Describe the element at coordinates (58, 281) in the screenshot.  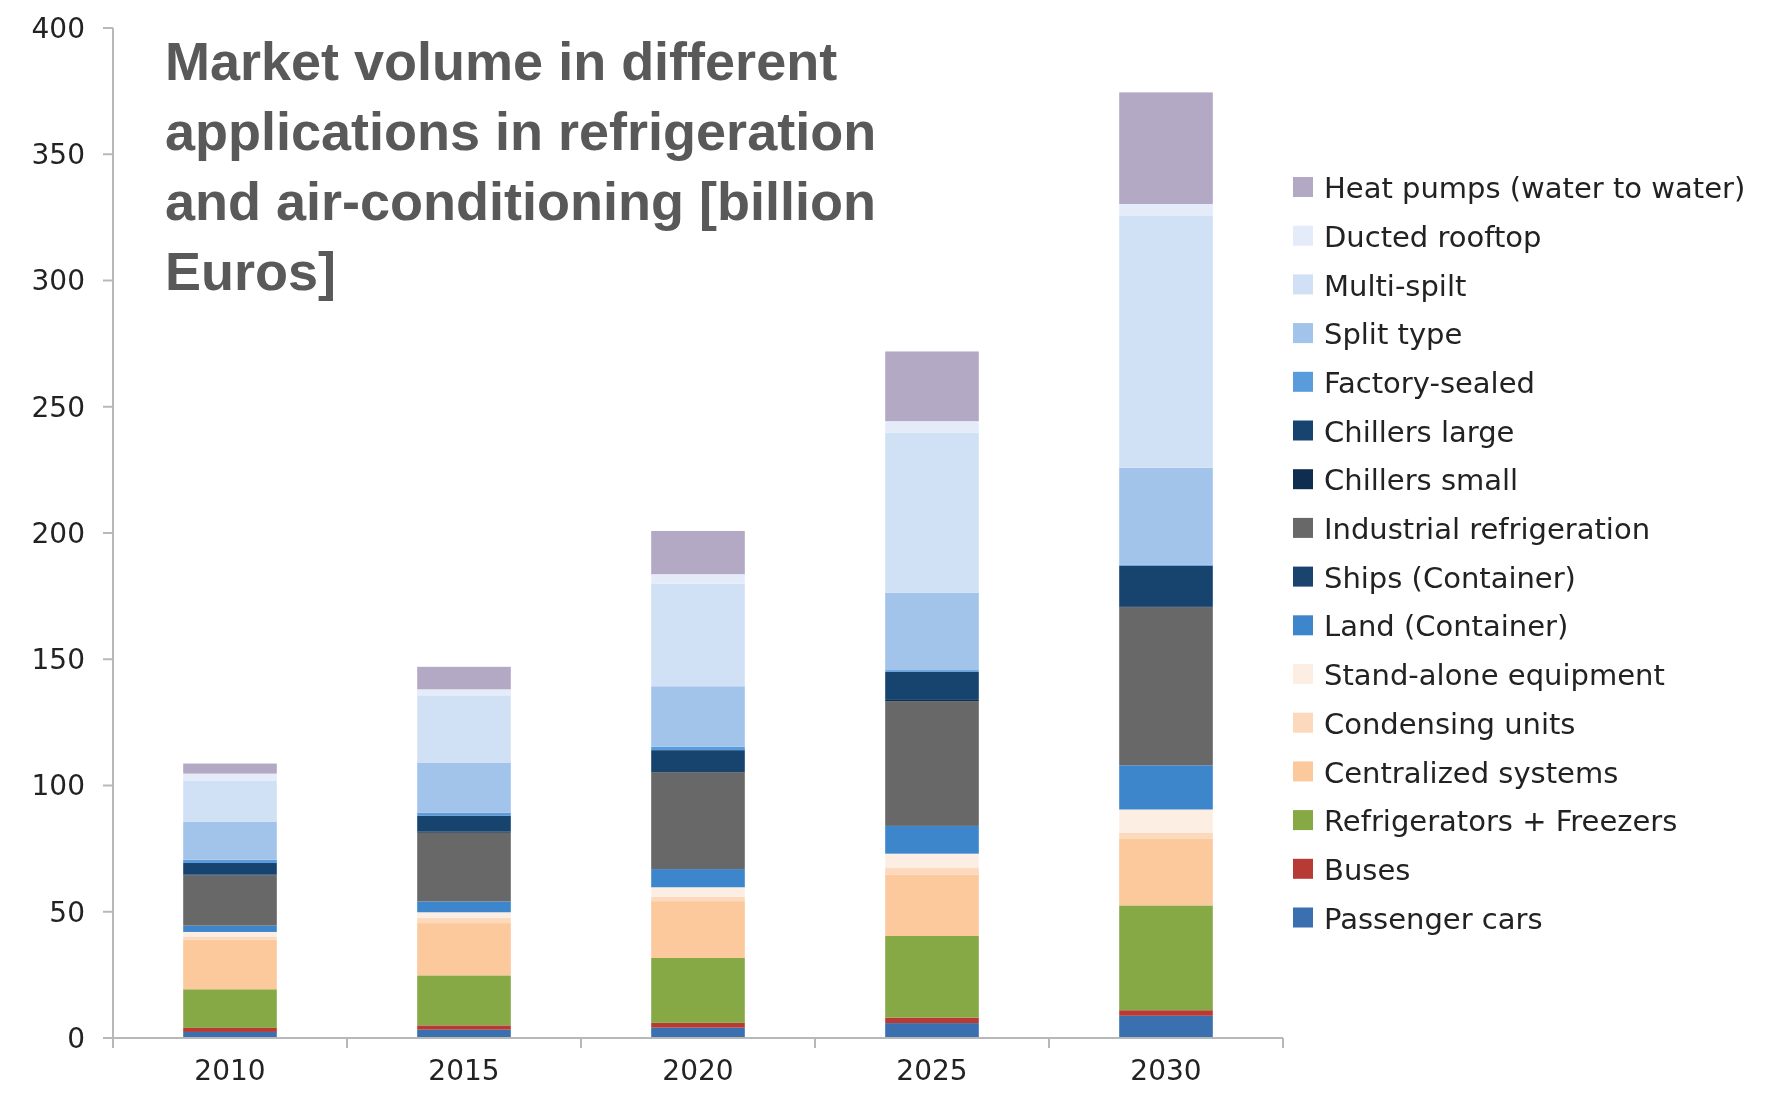
I see `y-tick-label: 300` at that location.